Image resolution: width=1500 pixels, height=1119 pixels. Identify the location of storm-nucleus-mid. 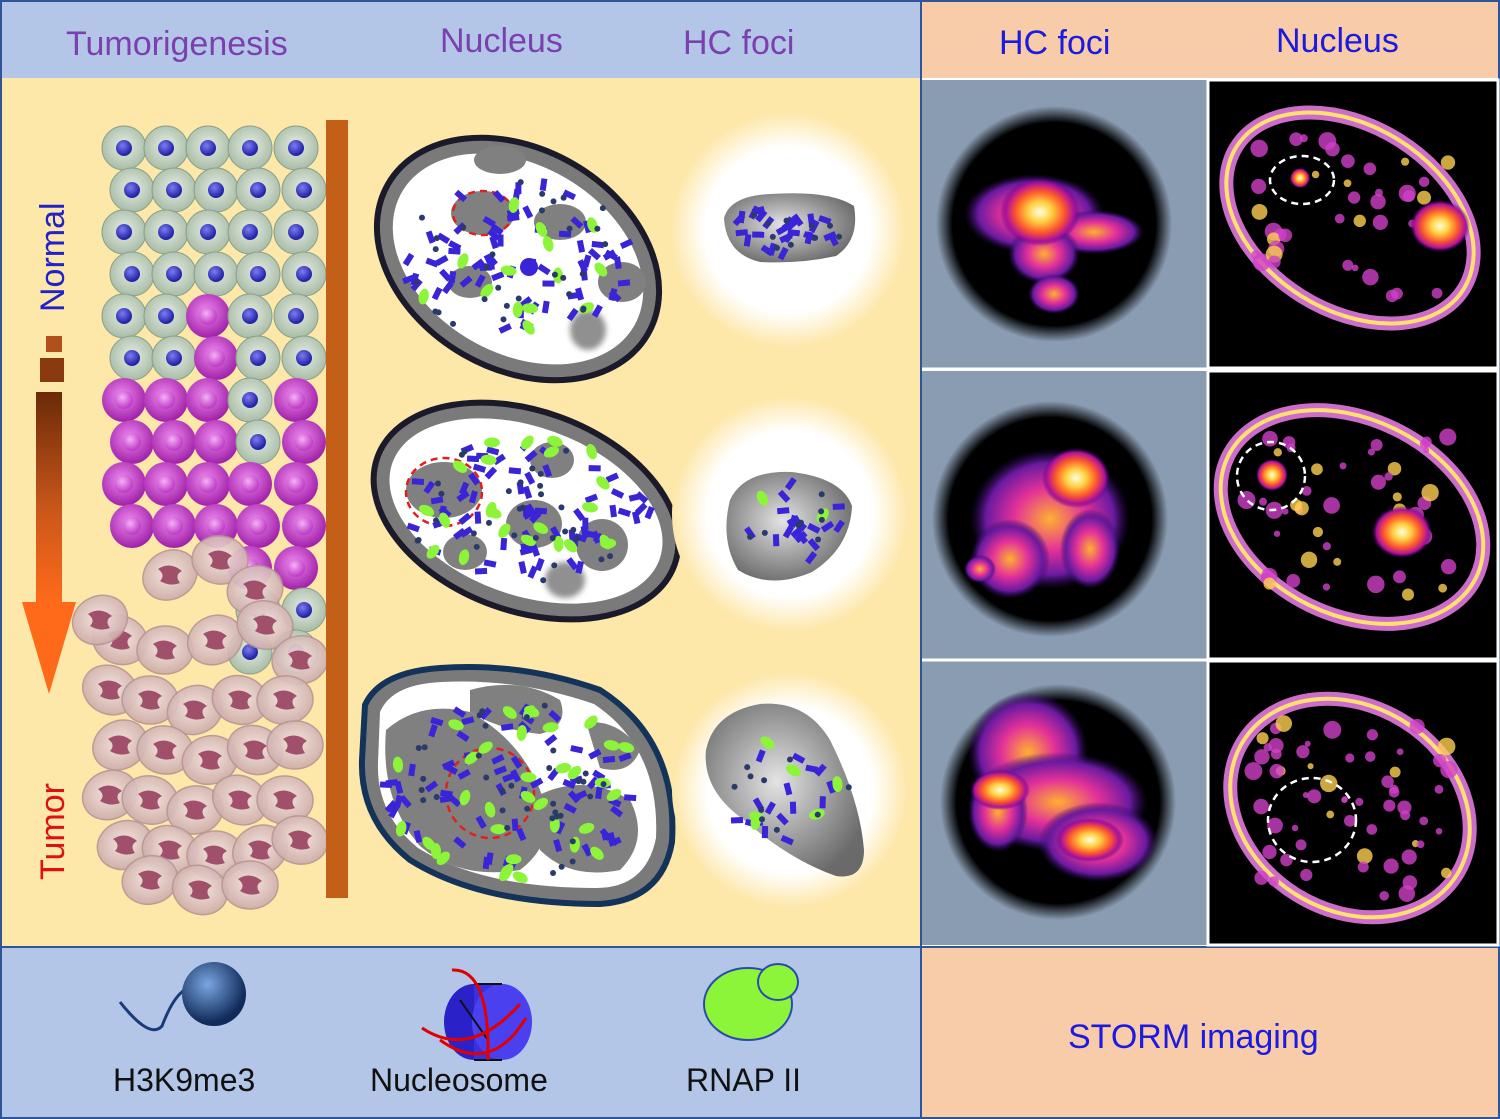
(1352, 517).